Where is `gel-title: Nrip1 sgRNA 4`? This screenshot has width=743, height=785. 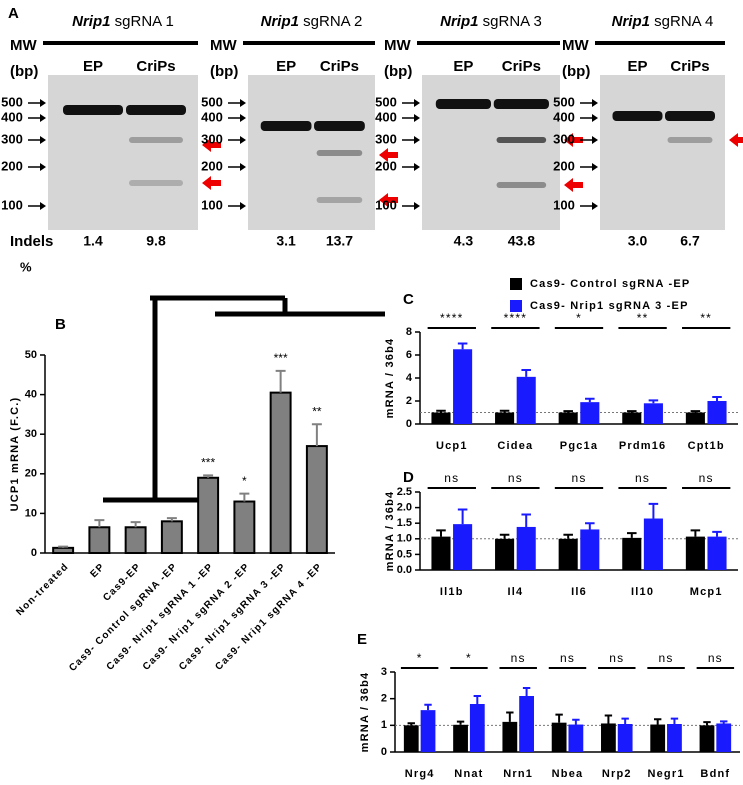 gel-title: Nrip1 sgRNA 4 is located at coordinates (663, 21).